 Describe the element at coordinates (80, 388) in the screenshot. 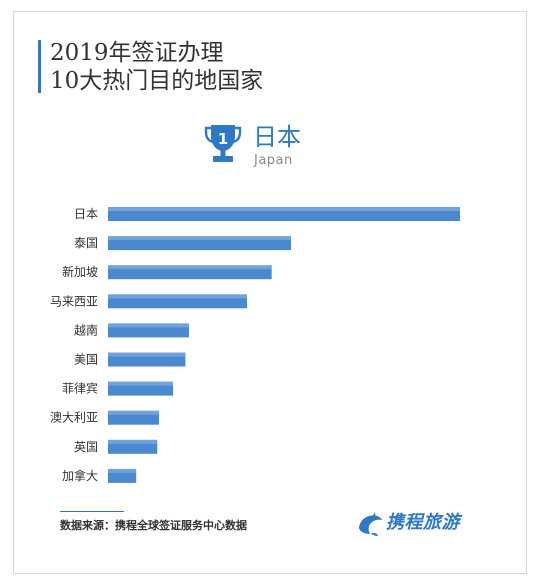

I see `category-label: 菲律宾` at that location.